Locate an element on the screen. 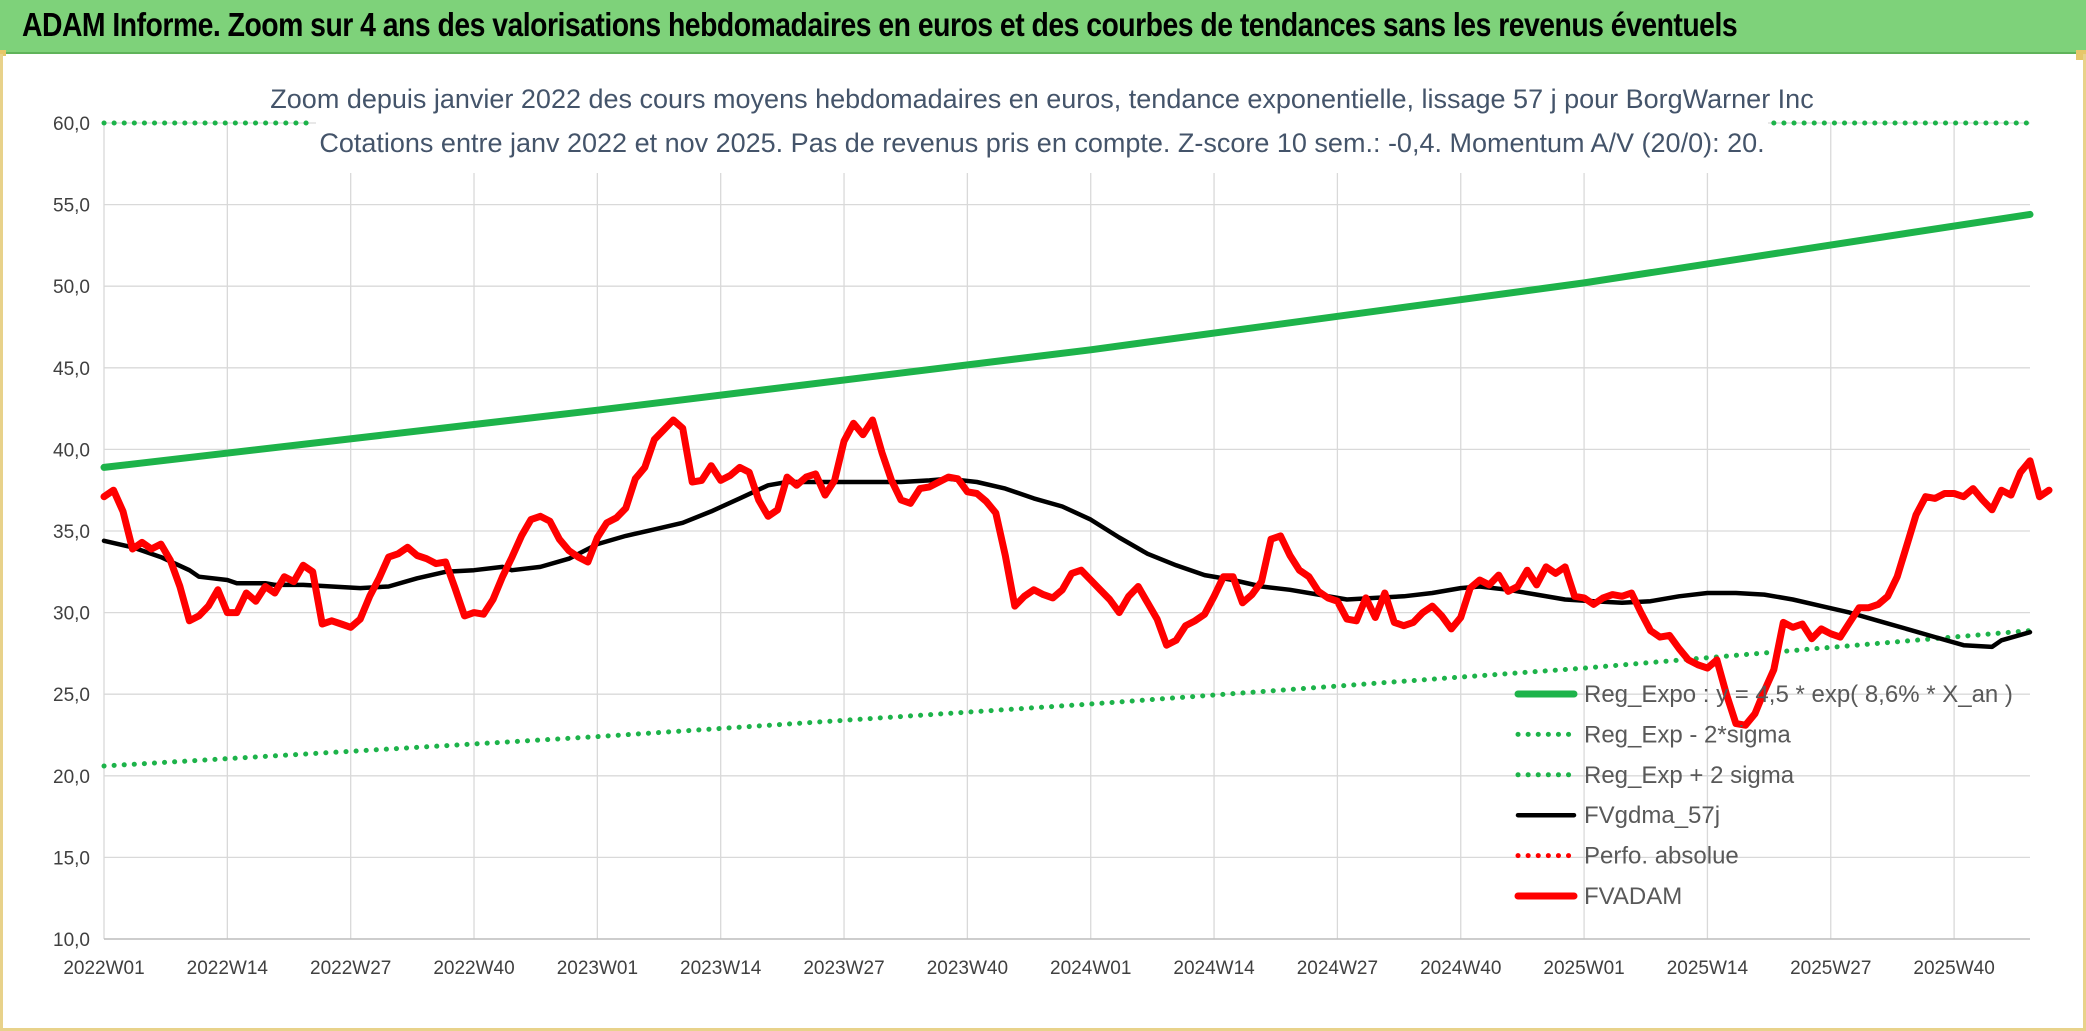 Image resolution: width=2086 pixels, height=1031 pixels. x-tick-label: 2024W01 is located at coordinates (1090, 968).